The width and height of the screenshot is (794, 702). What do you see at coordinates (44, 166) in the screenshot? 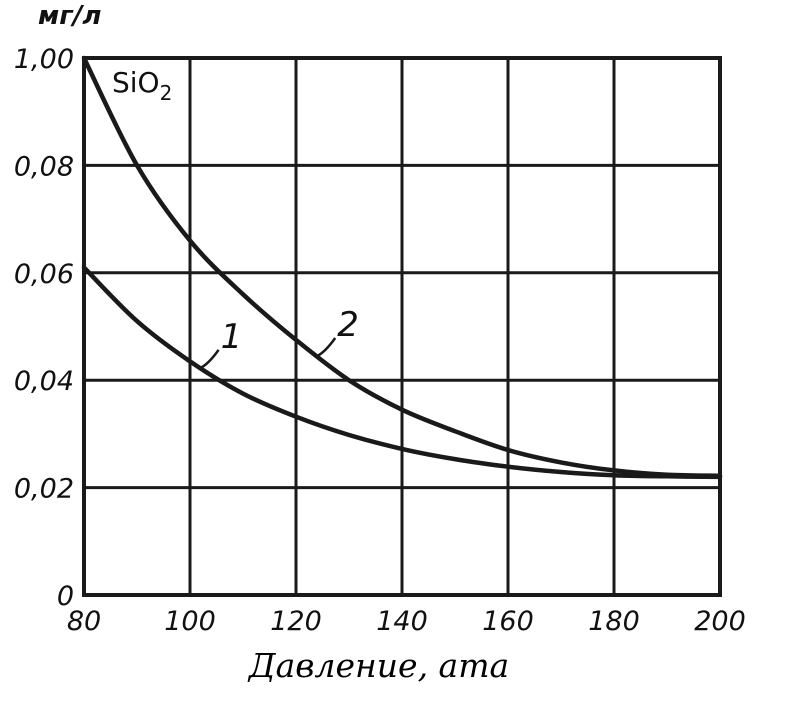
I see `y-tick-label: 0,08` at bounding box center [44, 166].